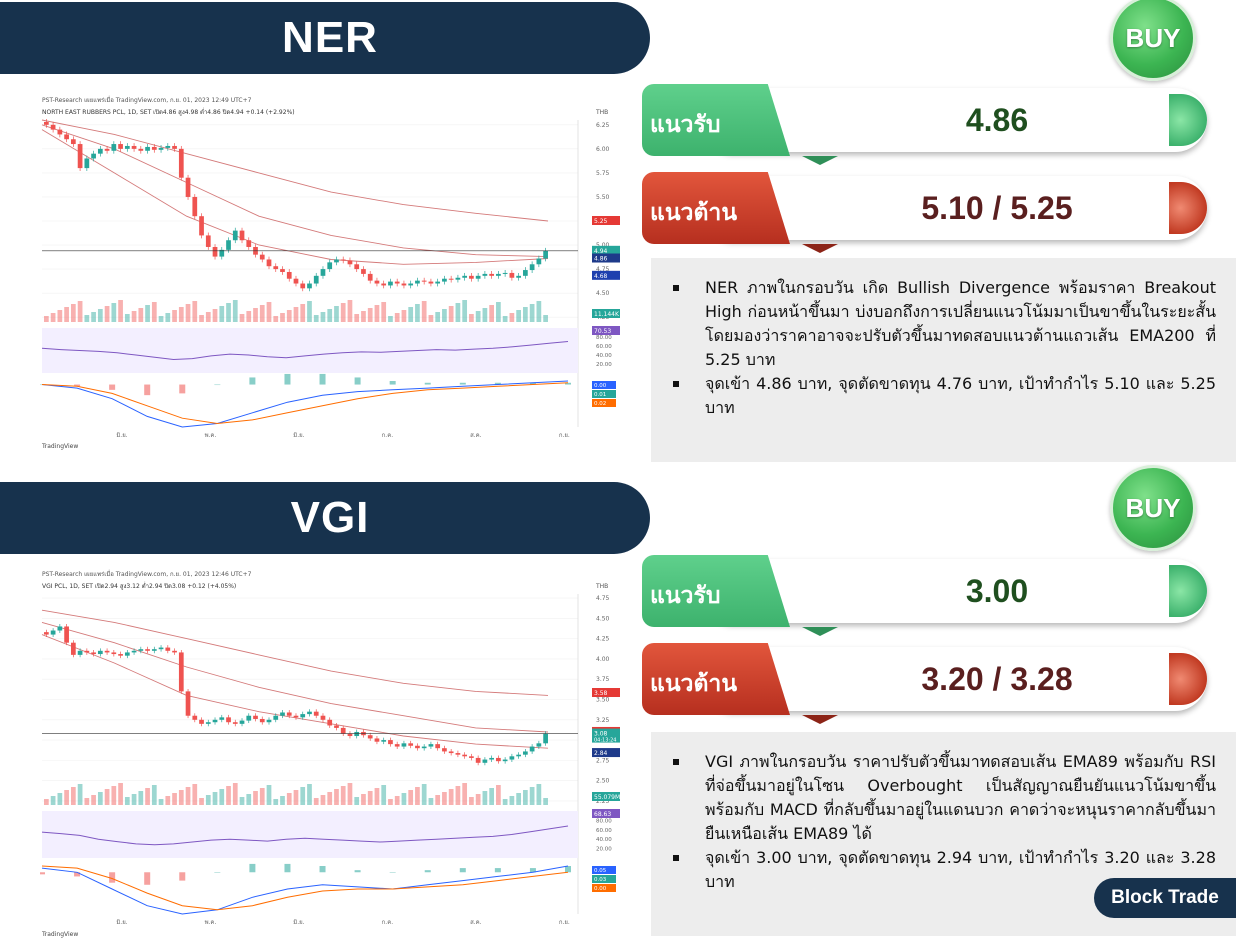 Image resolution: width=1236 pixels, height=940 pixels. I want to click on x-tick-label: พ.ค., so click(211, 922).